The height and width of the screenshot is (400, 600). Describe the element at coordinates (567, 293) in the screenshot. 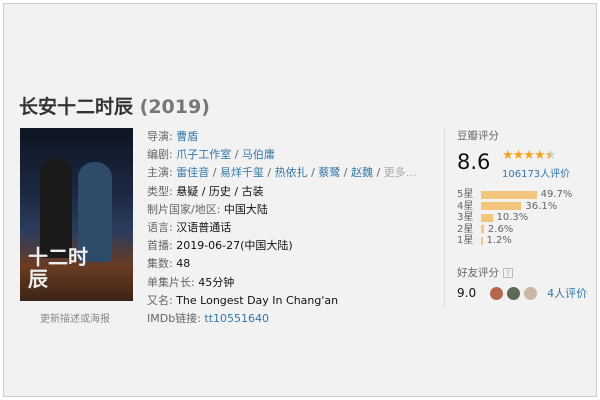

I see `friends-votes-link: 4人评价` at that location.